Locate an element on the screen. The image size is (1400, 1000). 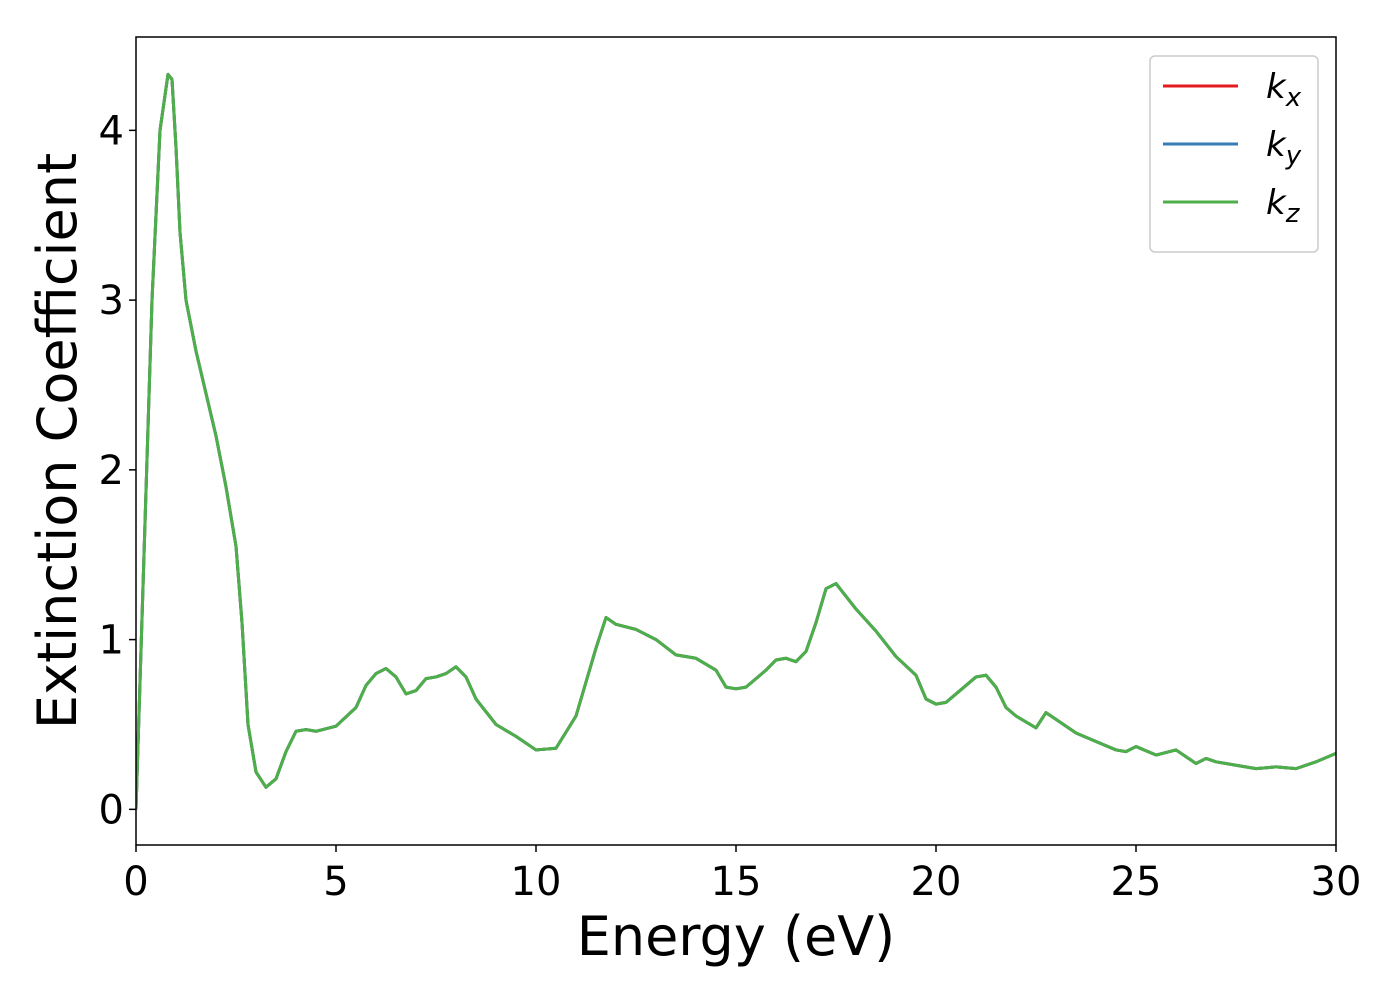
legend-label: kz is located at coordinates (1283, 206).